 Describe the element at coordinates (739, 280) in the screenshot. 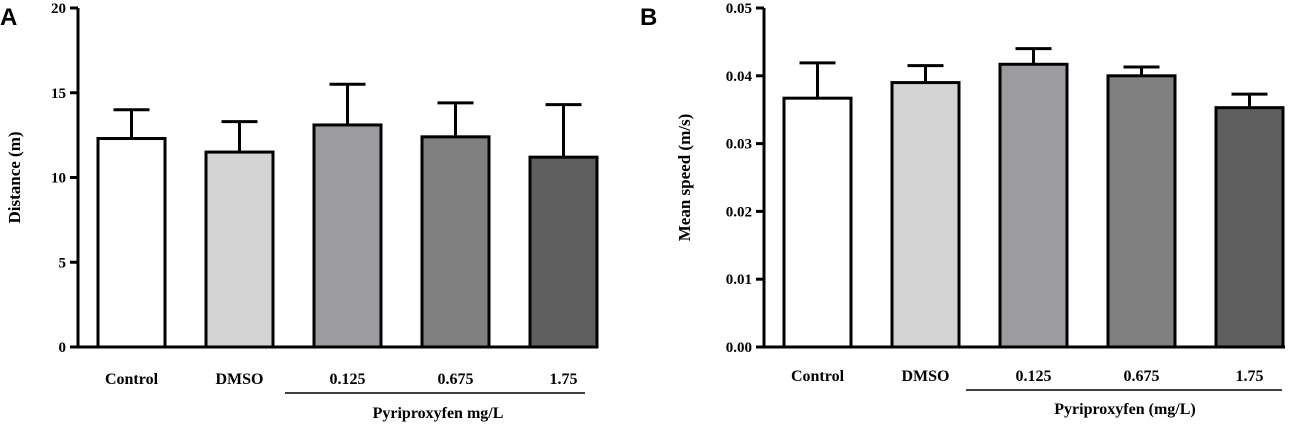

I see `b-y-tick-label-1: 0.01` at that location.